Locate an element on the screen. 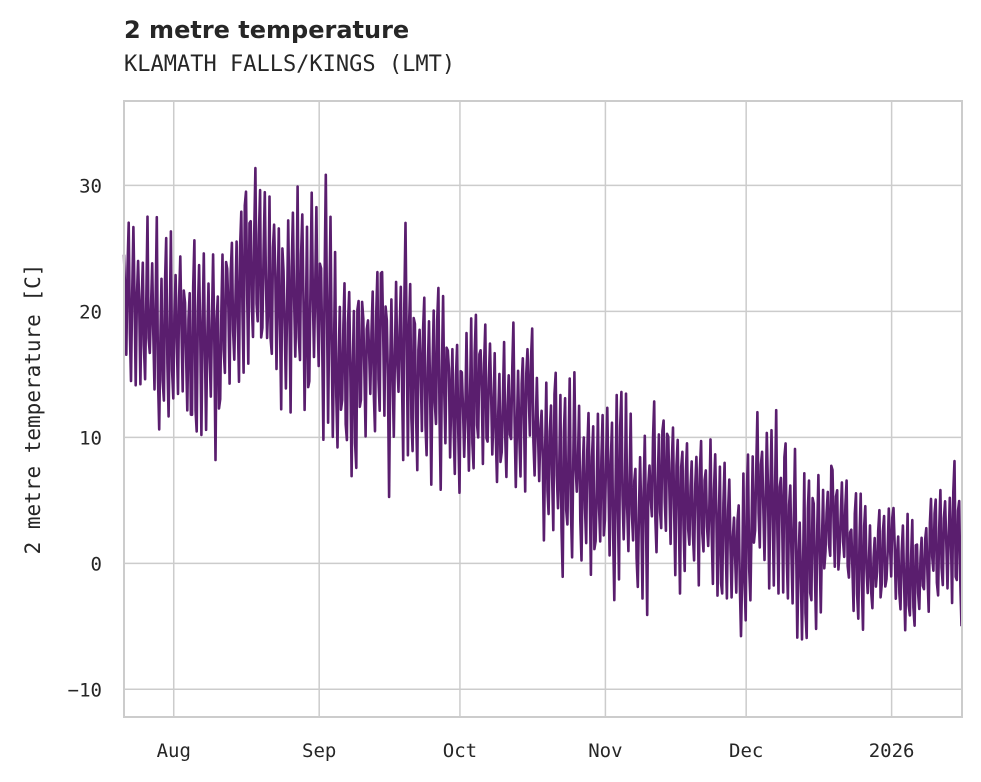 This screenshot has height=782, width=981. x-tick-label: Oct is located at coordinates (460, 751).